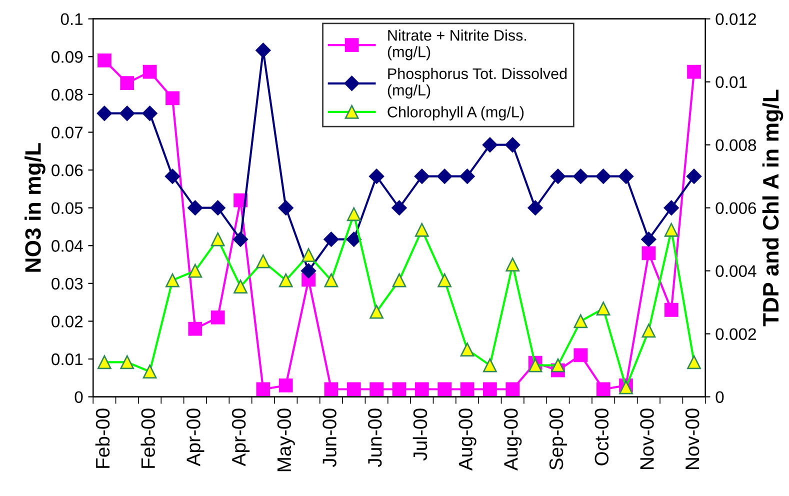 The width and height of the screenshot is (789, 496). I want to click on x-tick-label: Sep-00, so click(558, 439).